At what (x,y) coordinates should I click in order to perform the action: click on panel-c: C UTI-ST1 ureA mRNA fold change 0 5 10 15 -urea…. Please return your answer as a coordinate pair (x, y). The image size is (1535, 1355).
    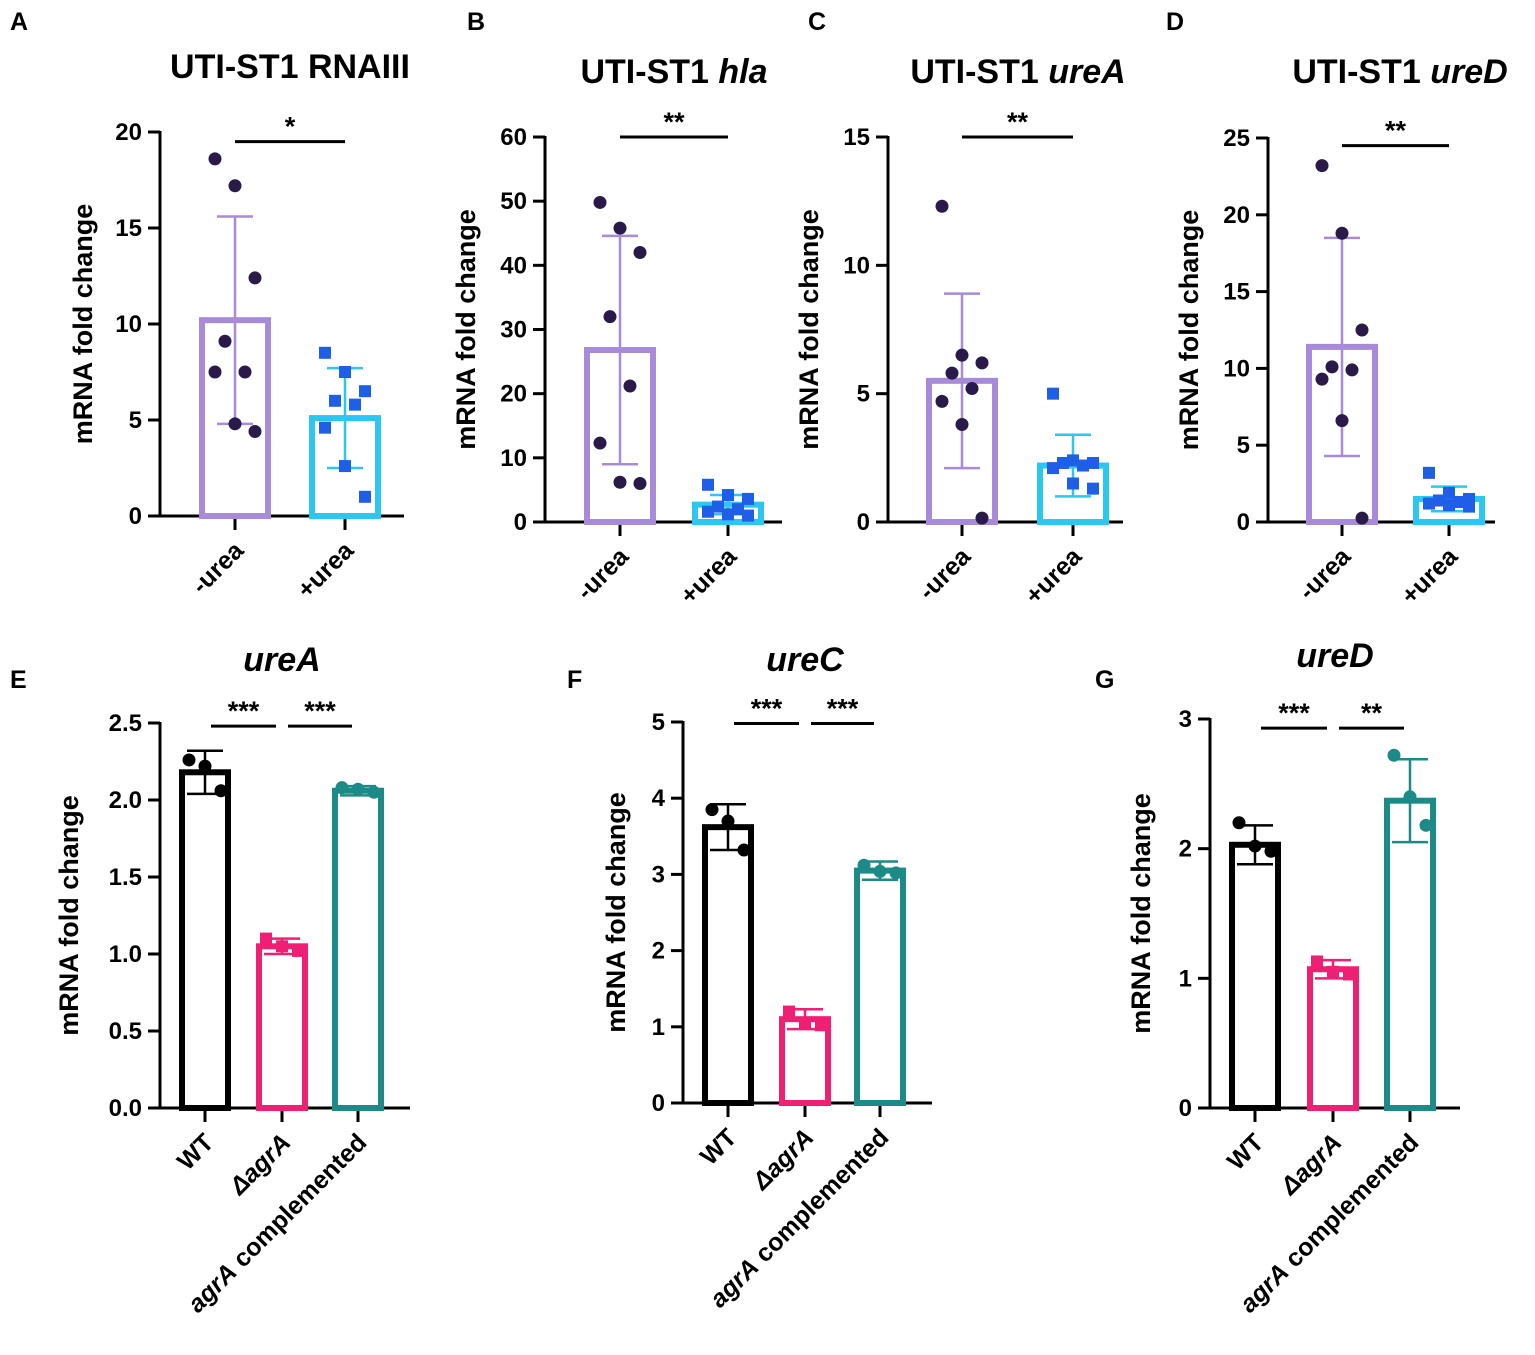
    Looking at the image, I should click on (960, 309).